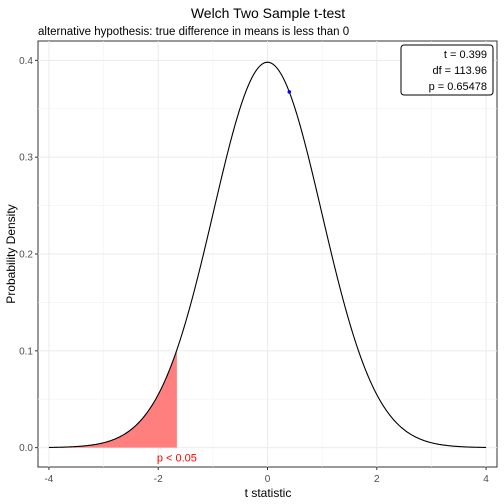  I want to click on rejection-region-label: p < 0.05, so click(177, 459).